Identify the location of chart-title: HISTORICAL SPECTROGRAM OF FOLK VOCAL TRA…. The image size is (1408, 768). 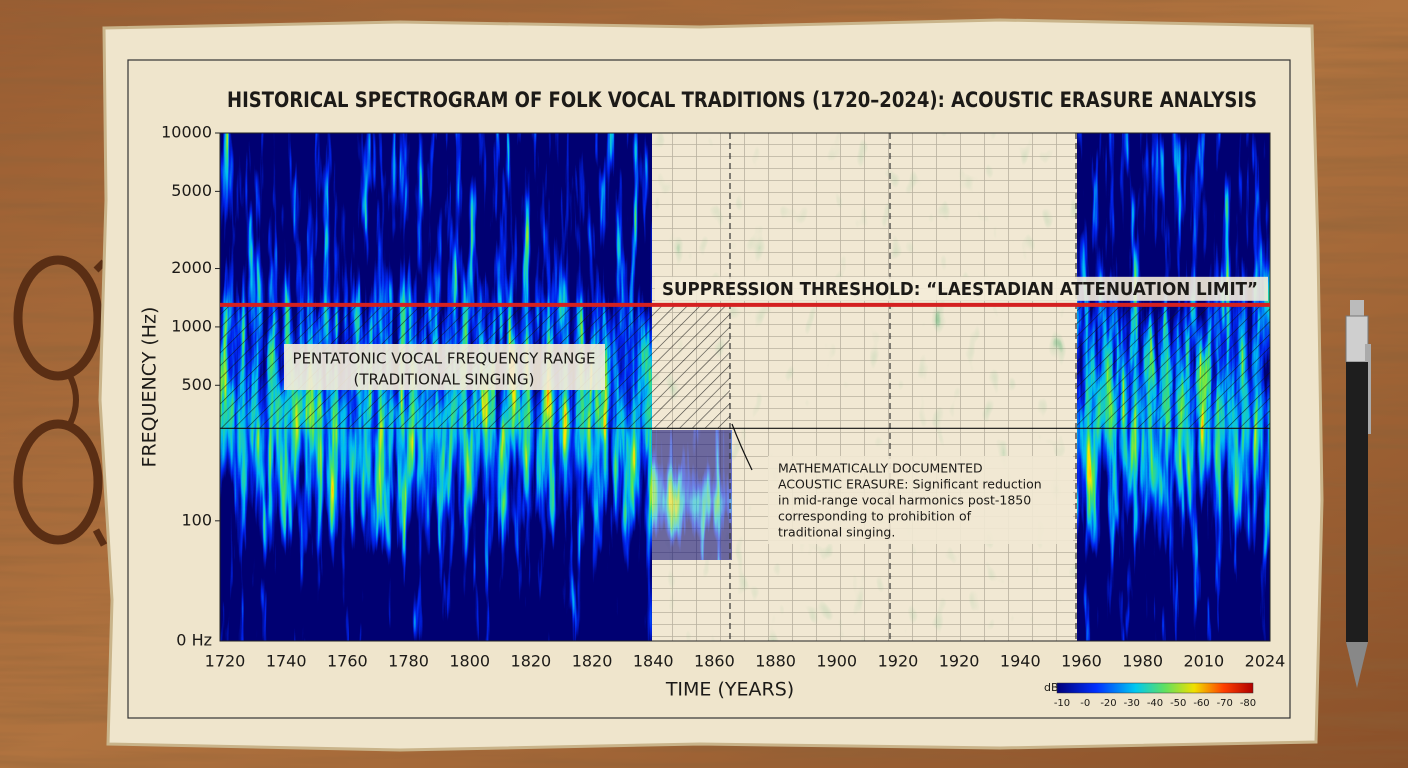
(742, 100).